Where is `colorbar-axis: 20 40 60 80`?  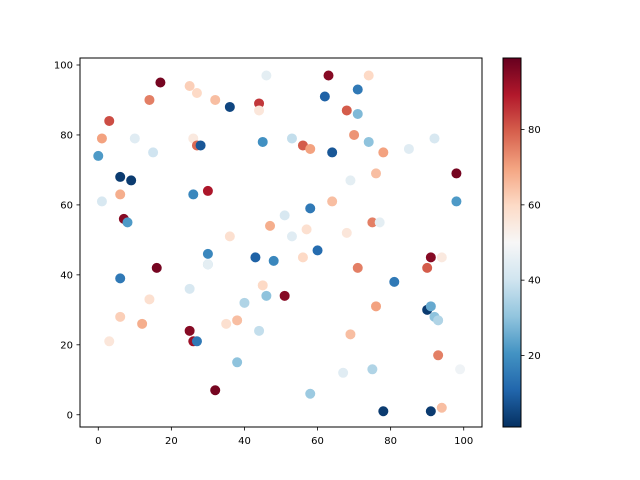
colorbar-axis: 20 40 60 80 is located at coordinates (531, 243).